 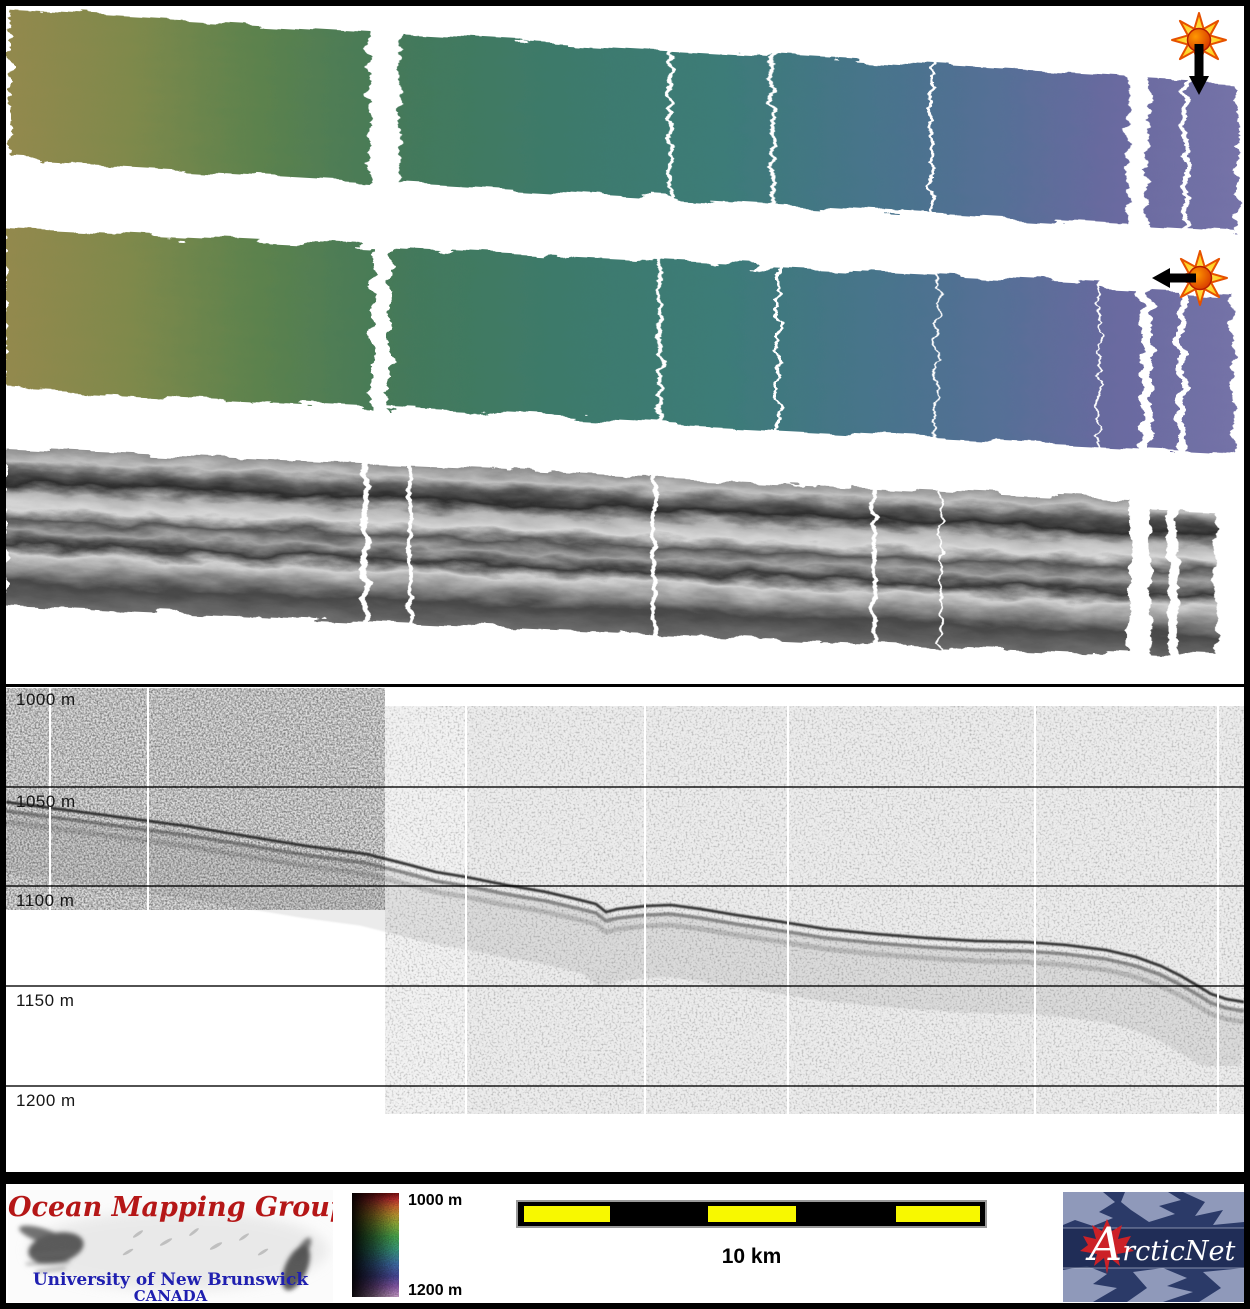 I want to click on scale-bar, so click(x=751, y=1214).